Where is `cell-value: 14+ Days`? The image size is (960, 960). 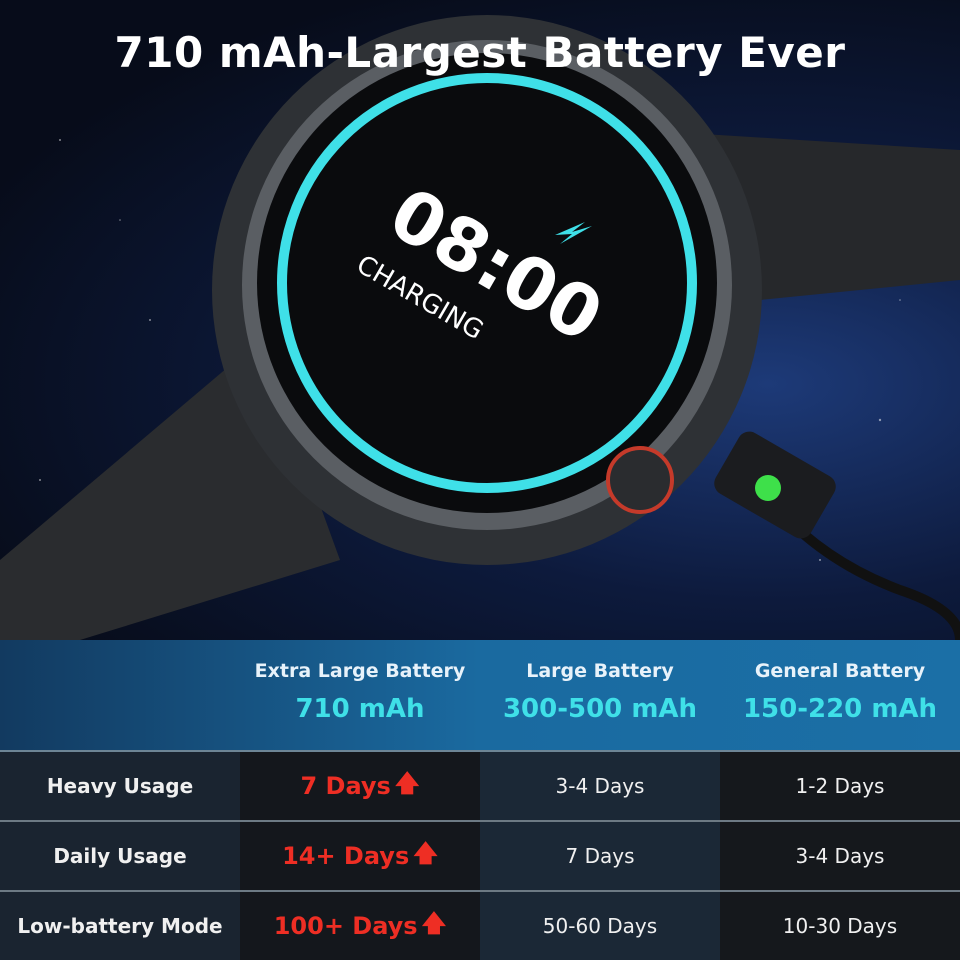 cell-value: 14+ Days is located at coordinates (346, 856).